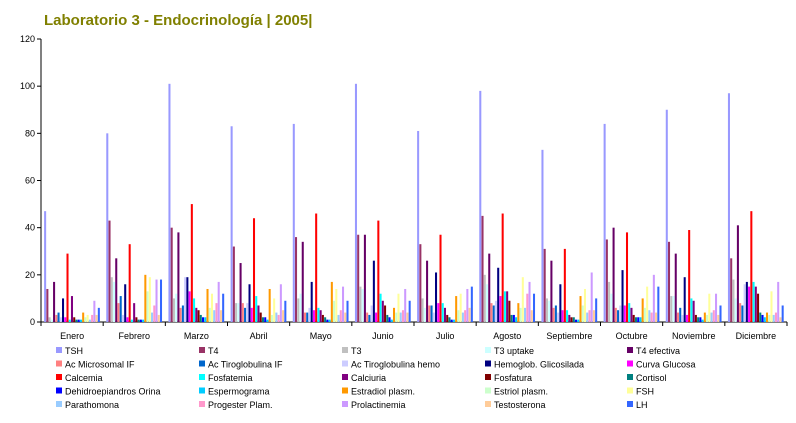  What do you see at coordinates (514, 351) in the screenshot?
I see `legend-label: T3 uptake` at bounding box center [514, 351].